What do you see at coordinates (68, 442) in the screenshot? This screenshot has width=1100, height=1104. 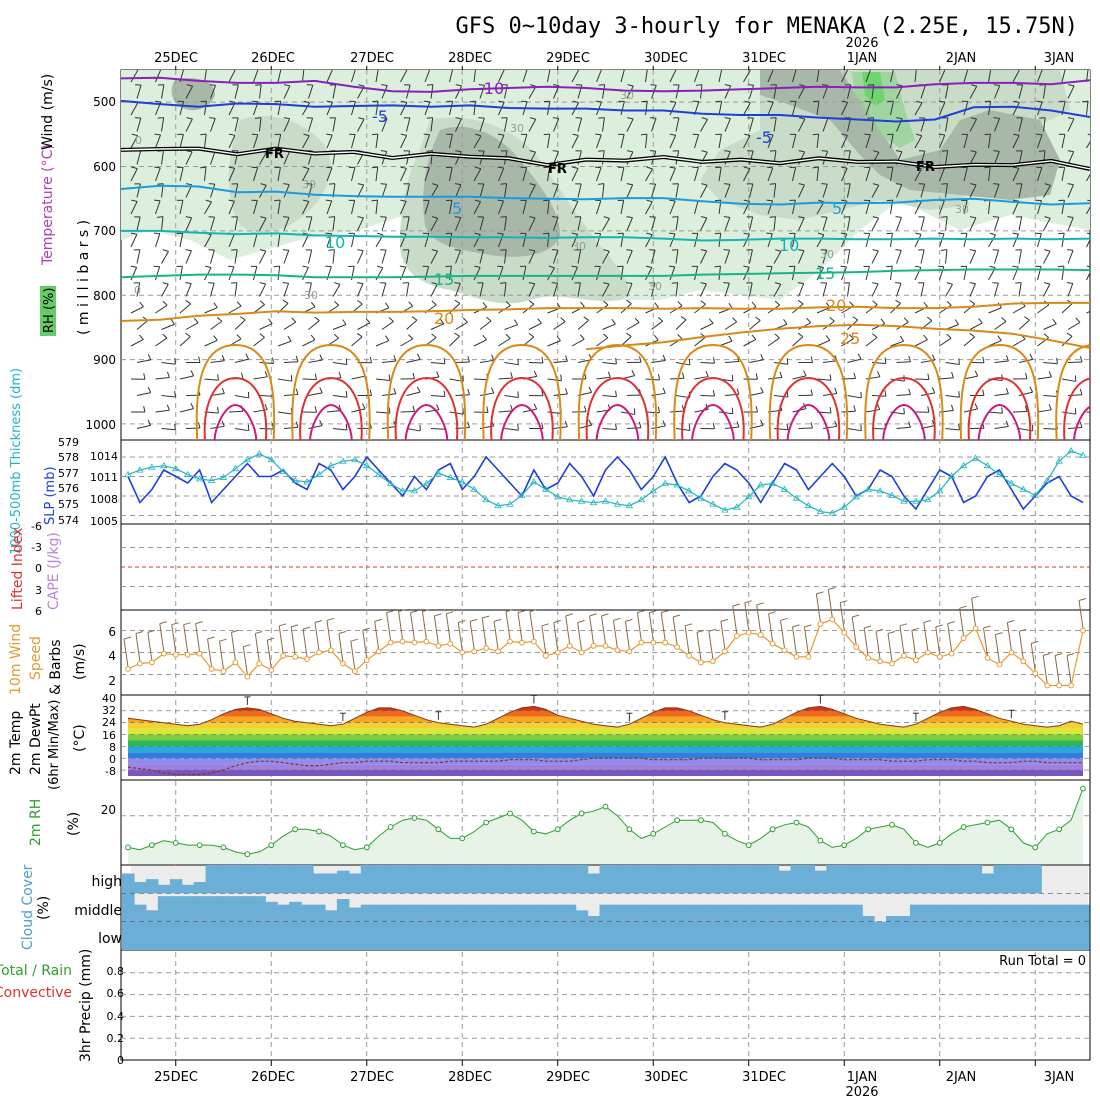 I see `tick-thick-579: 579` at bounding box center [68, 442].